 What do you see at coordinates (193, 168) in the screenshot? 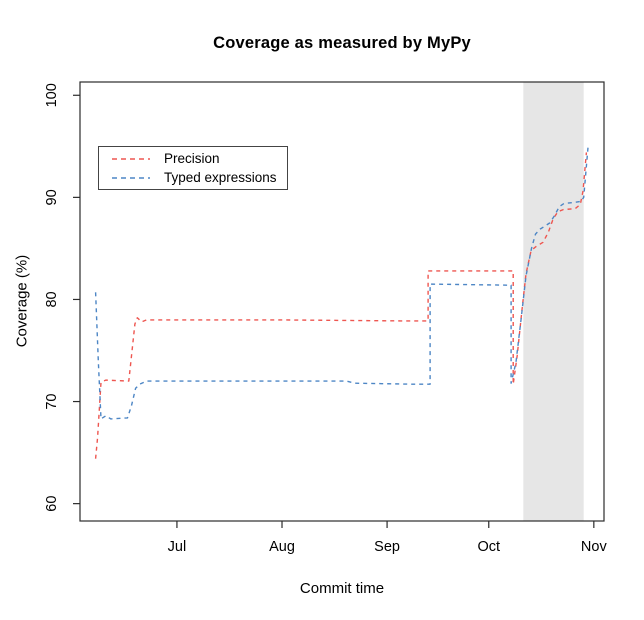
I see `legend-box: Precision Typed expressions` at bounding box center [193, 168].